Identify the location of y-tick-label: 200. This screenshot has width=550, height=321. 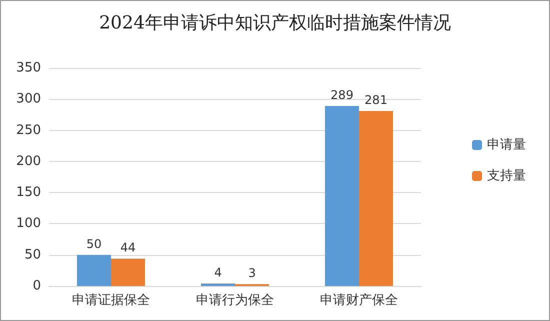
(28, 161).